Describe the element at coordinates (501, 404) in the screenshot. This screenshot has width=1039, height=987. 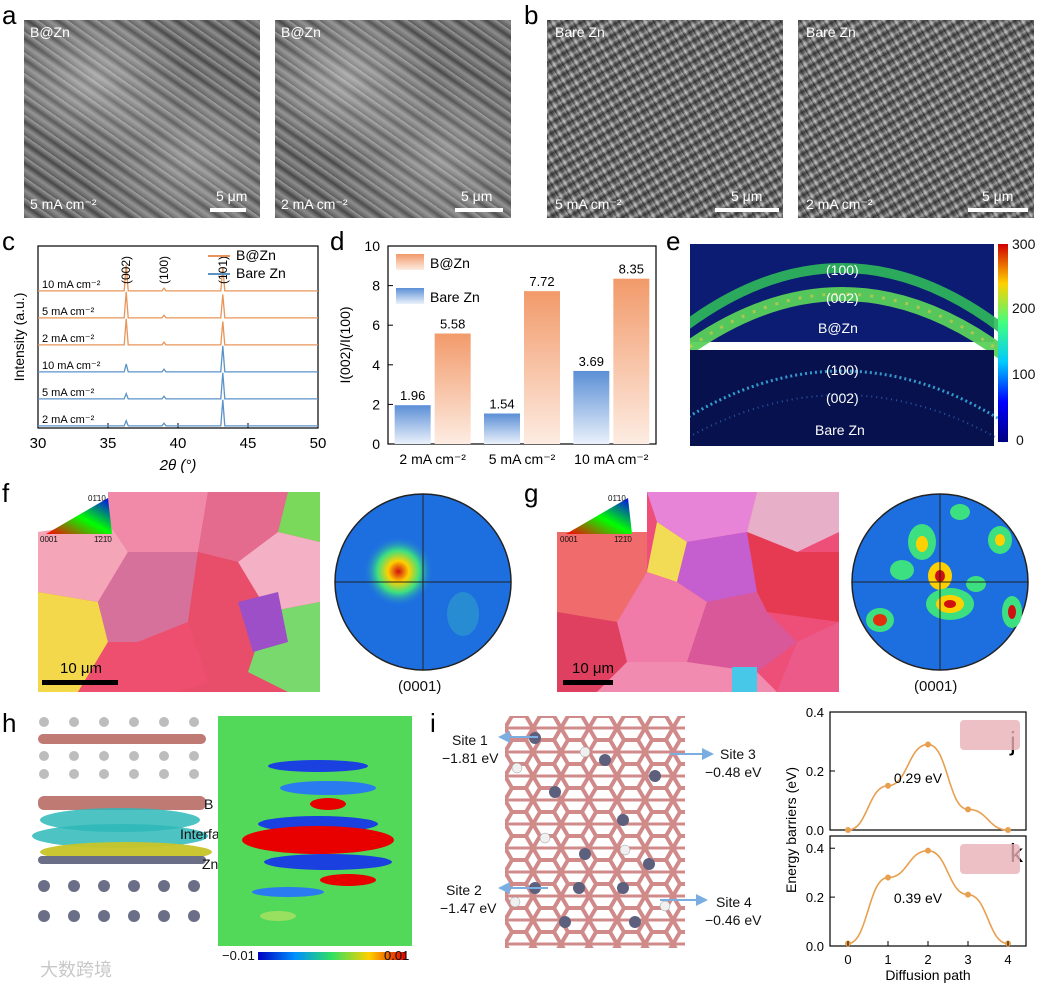
I see `bar-value-label: 1.54` at that location.